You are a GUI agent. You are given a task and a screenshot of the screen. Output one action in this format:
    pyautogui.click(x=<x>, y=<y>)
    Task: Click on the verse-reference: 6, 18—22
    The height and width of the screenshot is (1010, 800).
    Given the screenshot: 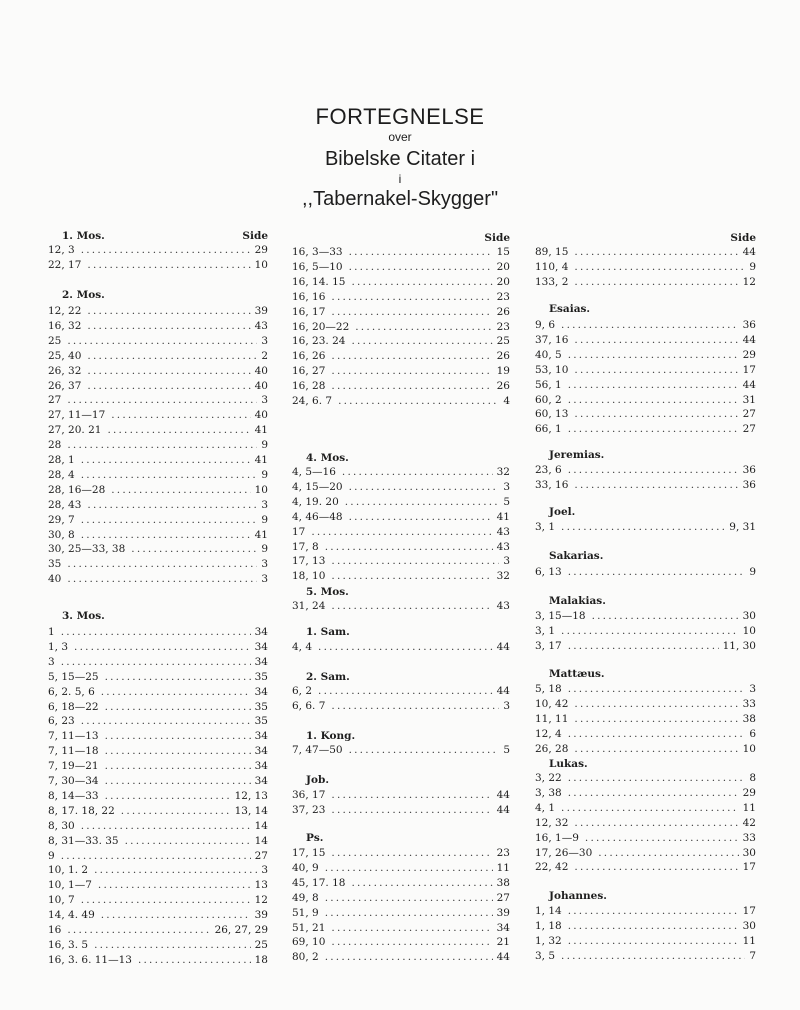 What is the action you would take?
    pyautogui.click(x=73, y=706)
    